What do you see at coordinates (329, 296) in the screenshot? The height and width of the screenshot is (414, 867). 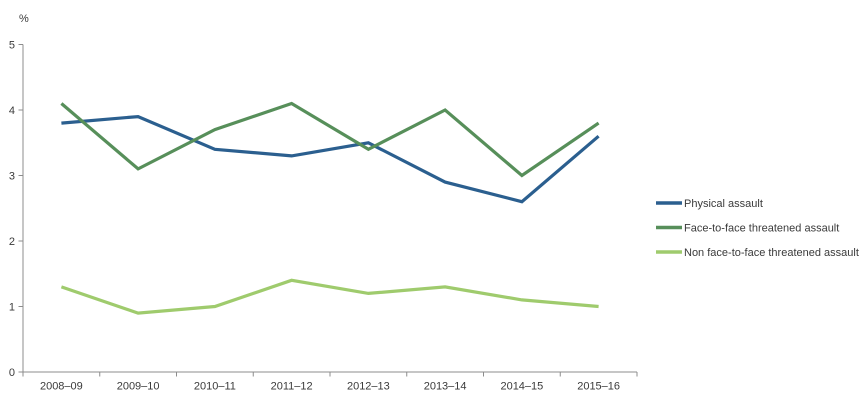 I see `series-line-non-face-to-face-threatened-assault` at bounding box center [329, 296].